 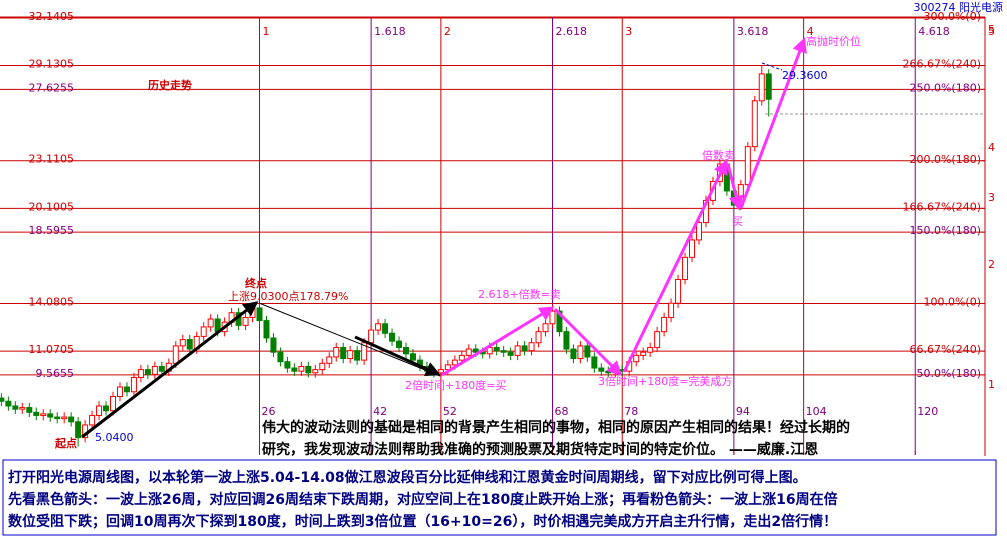 I want to click on annotation: 29.3600, so click(x=805, y=75).